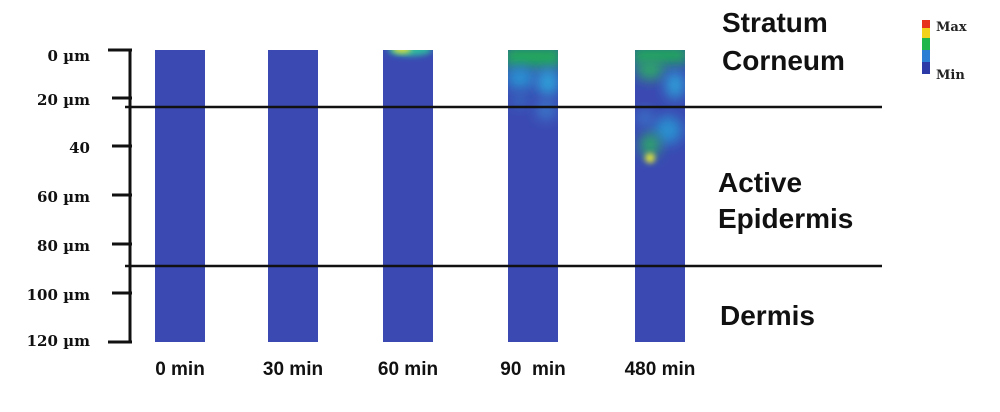 The height and width of the screenshot is (412, 1000). I want to click on legend-swatch-min, so click(926, 68).